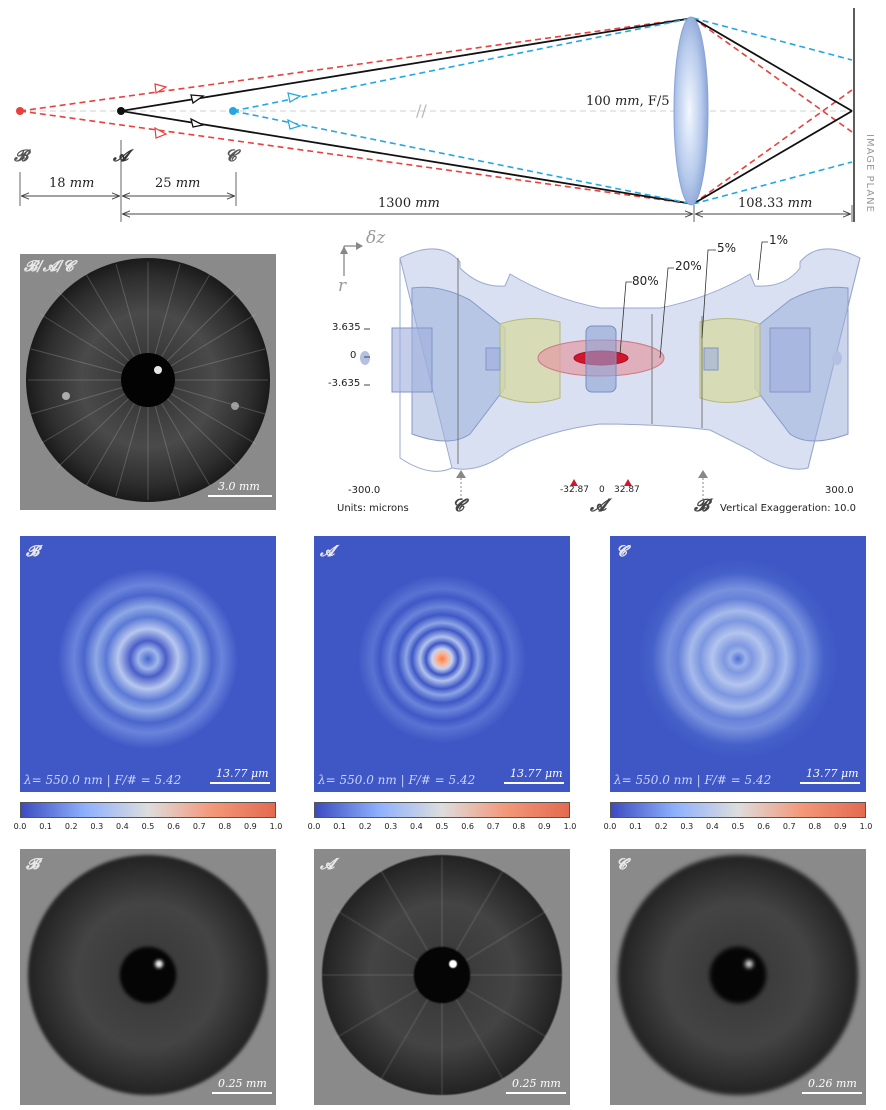 This screenshot has width=886, height=1110. Describe the element at coordinates (231, 155) in the screenshot. I see `label-c: 𝓒` at that location.